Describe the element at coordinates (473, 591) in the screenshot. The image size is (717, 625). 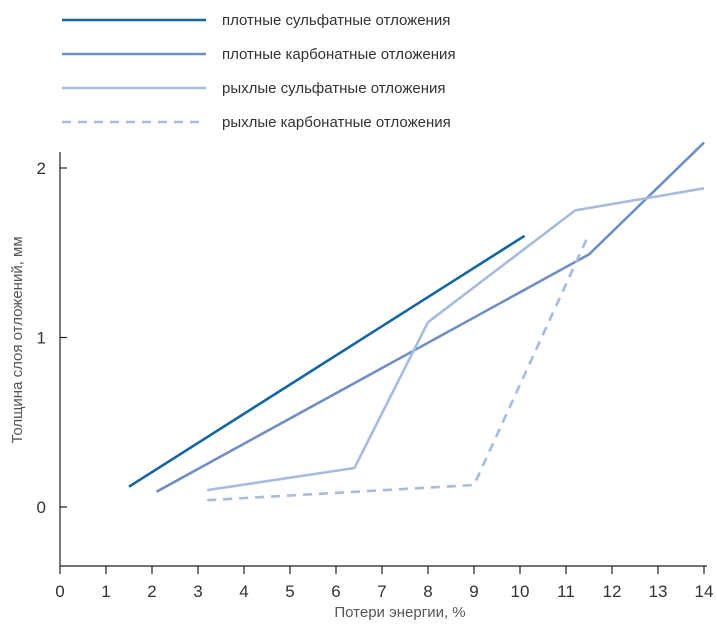
I see `x-tick-label: 9` at that location.